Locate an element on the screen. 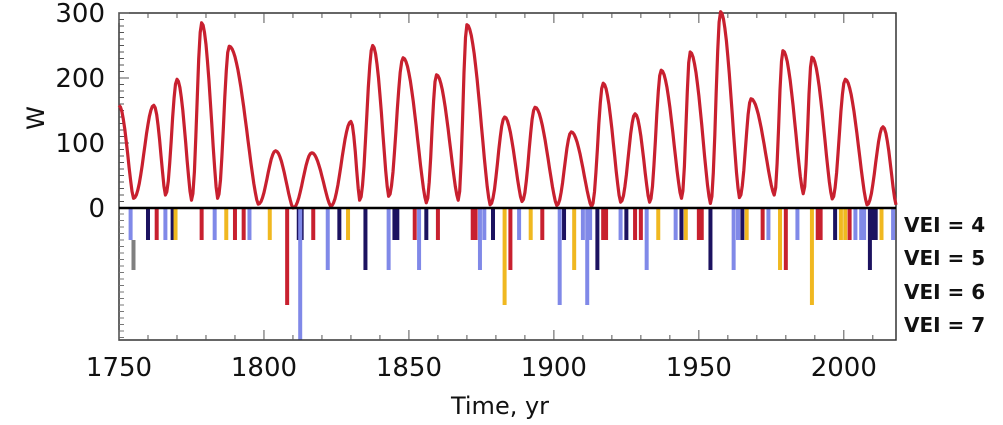 The height and width of the screenshot is (425, 1003). x-tick-label: 2000 is located at coordinates (844, 368).